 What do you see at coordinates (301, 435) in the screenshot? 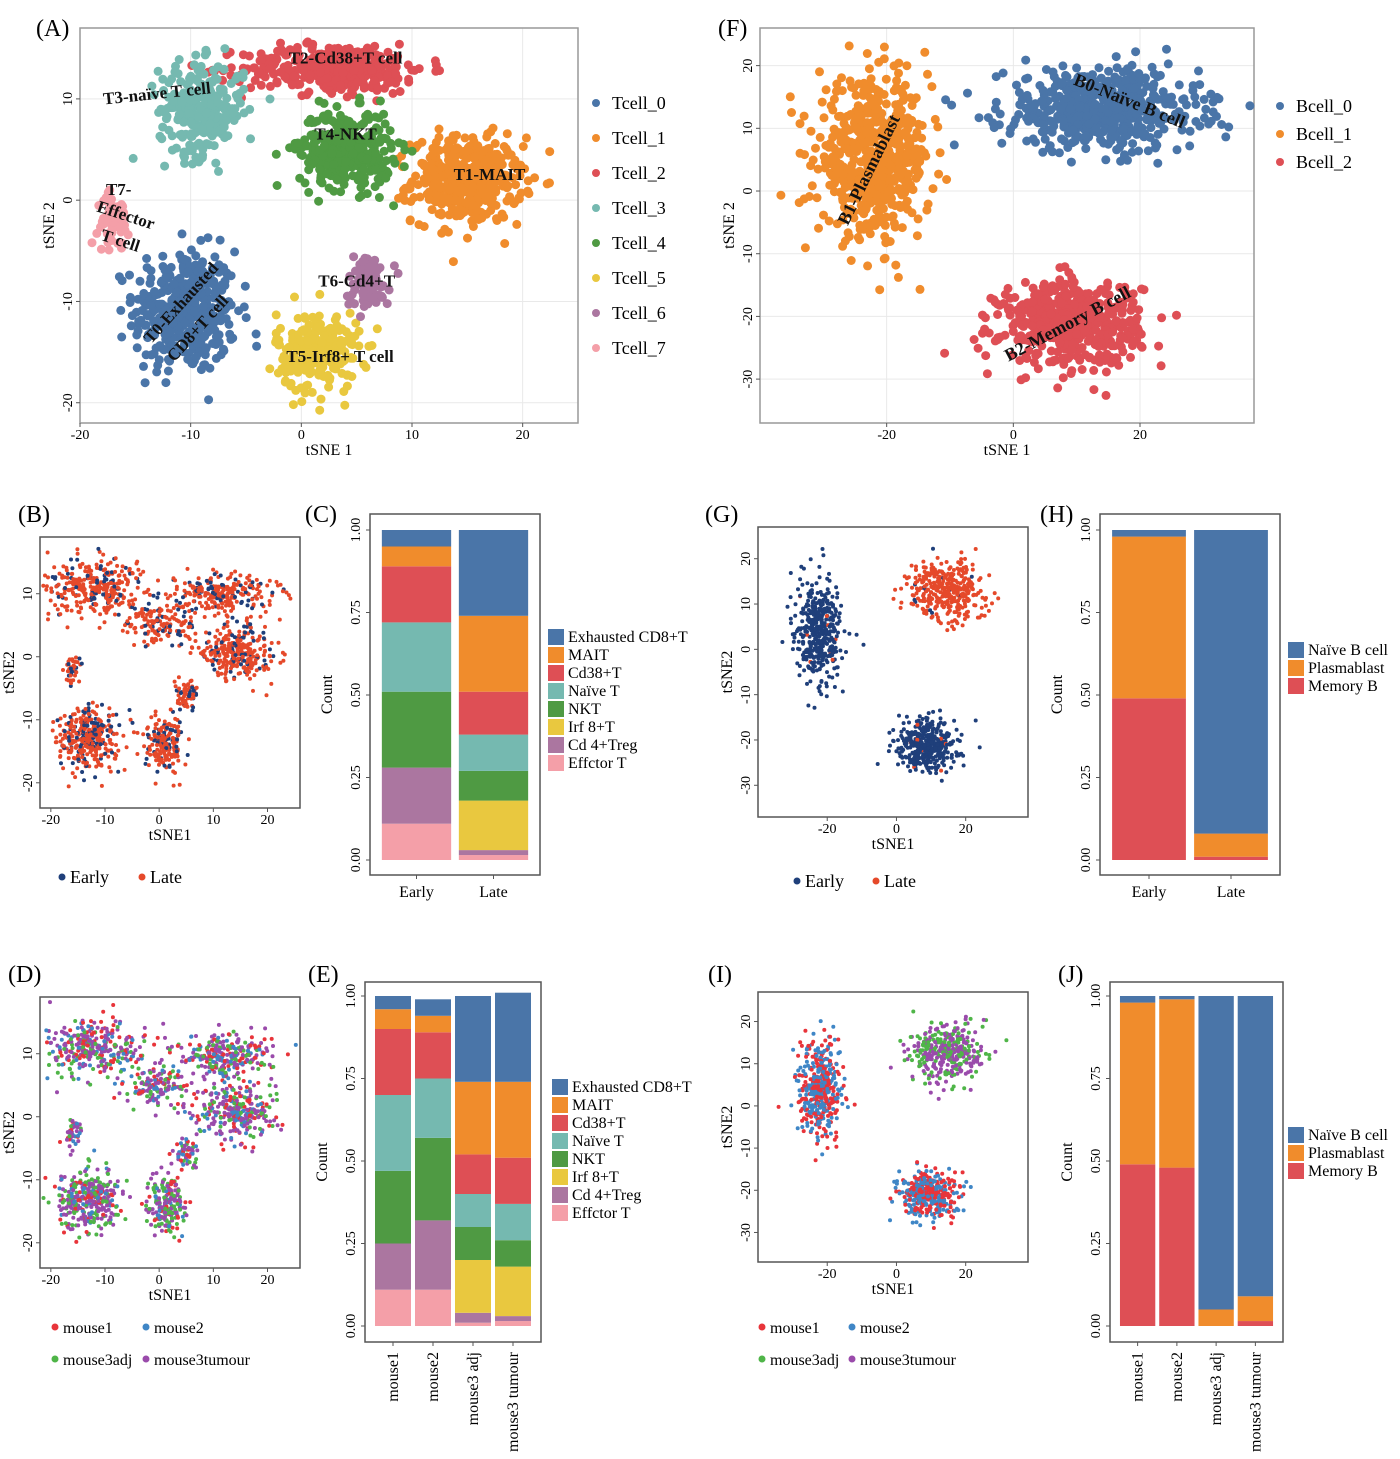
I see `x-tick-label: 0` at bounding box center [301, 435].